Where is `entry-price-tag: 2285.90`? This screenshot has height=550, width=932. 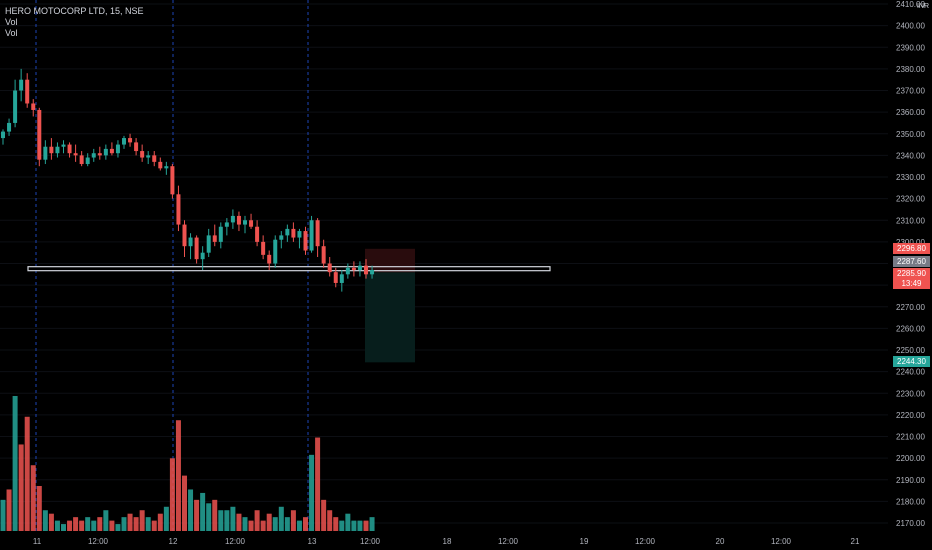 entry-price-tag: 2285.90 is located at coordinates (911, 273).